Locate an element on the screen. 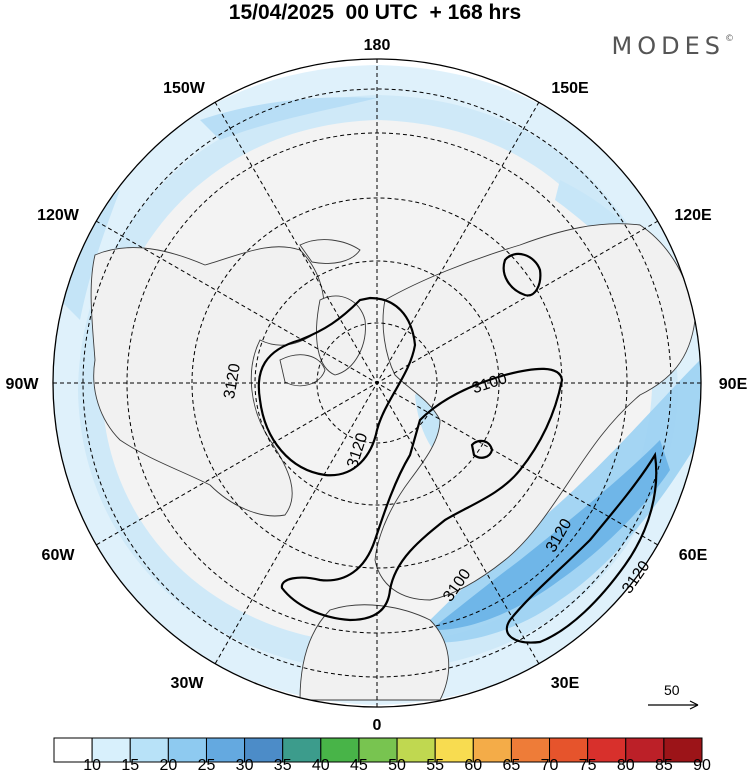 This screenshot has height=782, width=750. colorbar-label: 10 is located at coordinates (92, 765).